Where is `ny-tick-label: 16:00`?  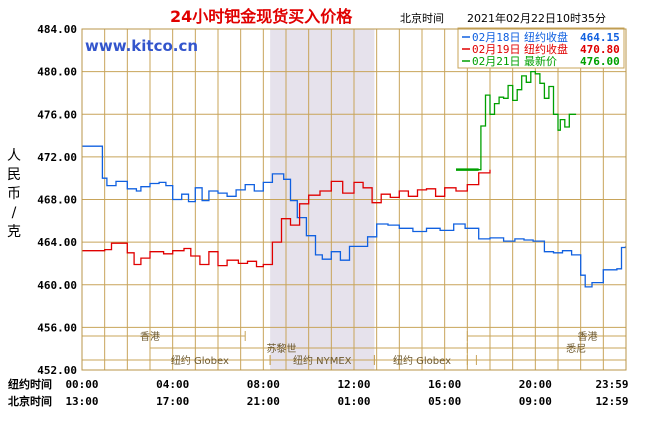
ny-tick-label: 16:00 is located at coordinates (444, 384).